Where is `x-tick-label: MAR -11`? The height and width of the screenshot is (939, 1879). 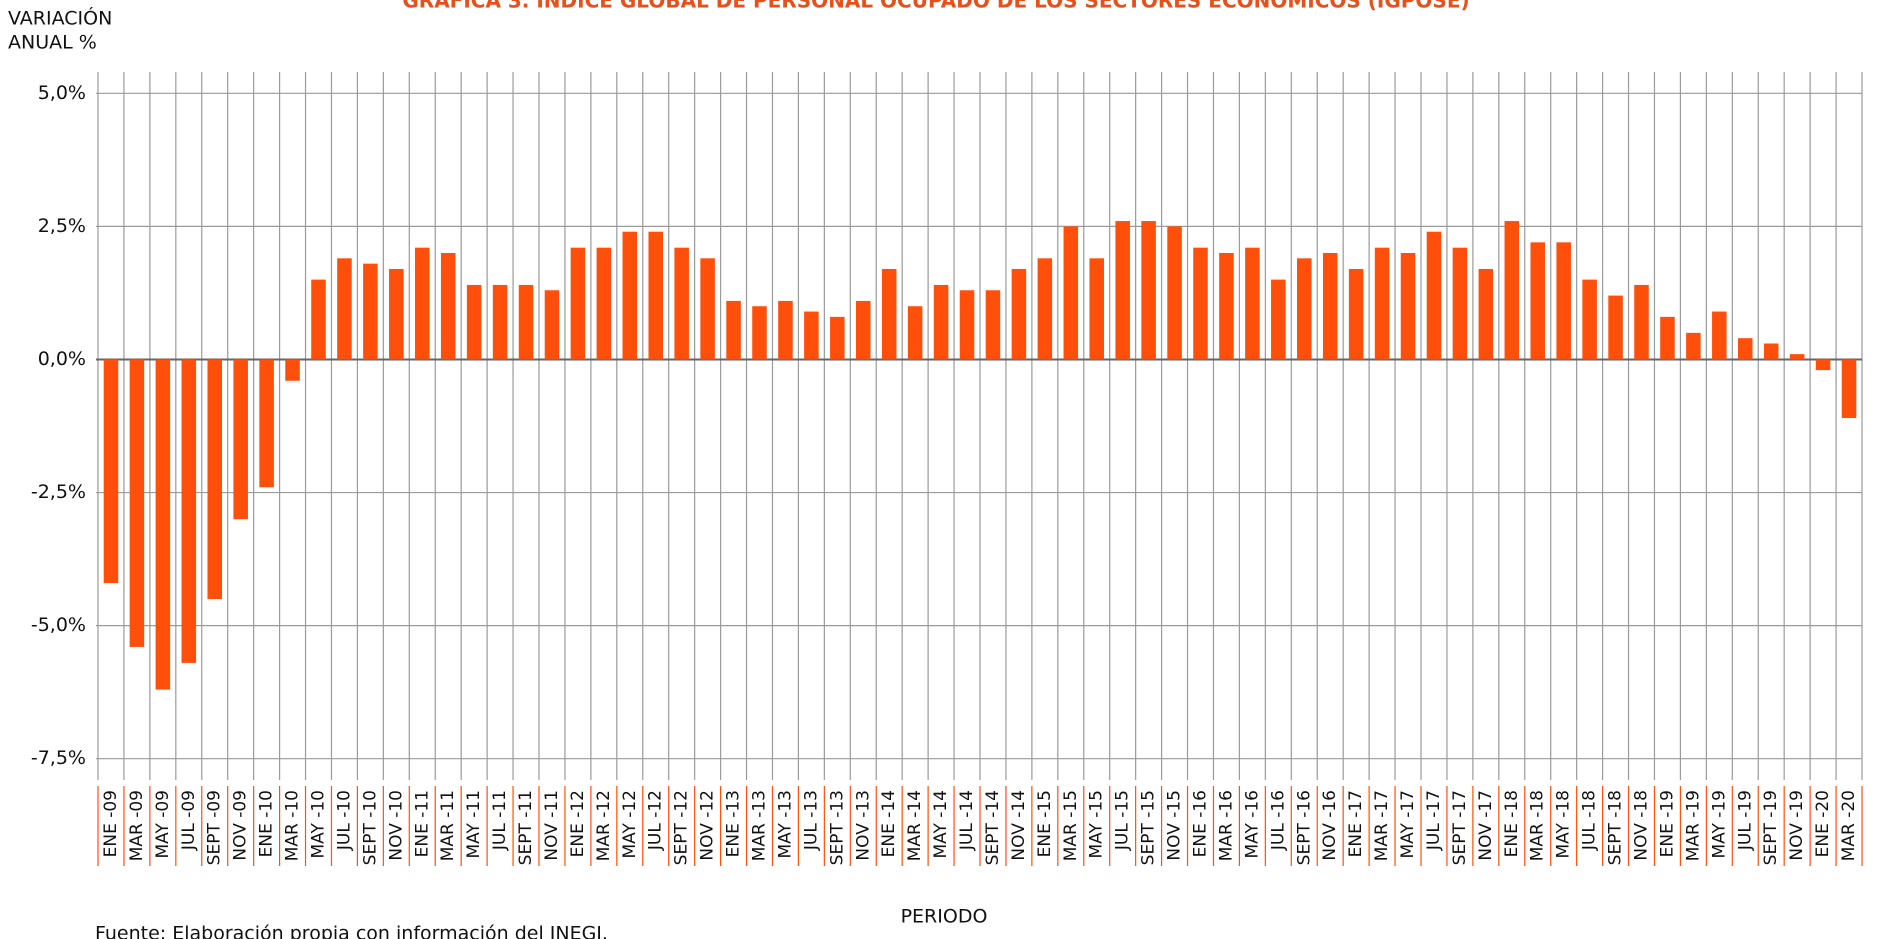
x-tick-label: MAR -11 is located at coordinates (448, 825).